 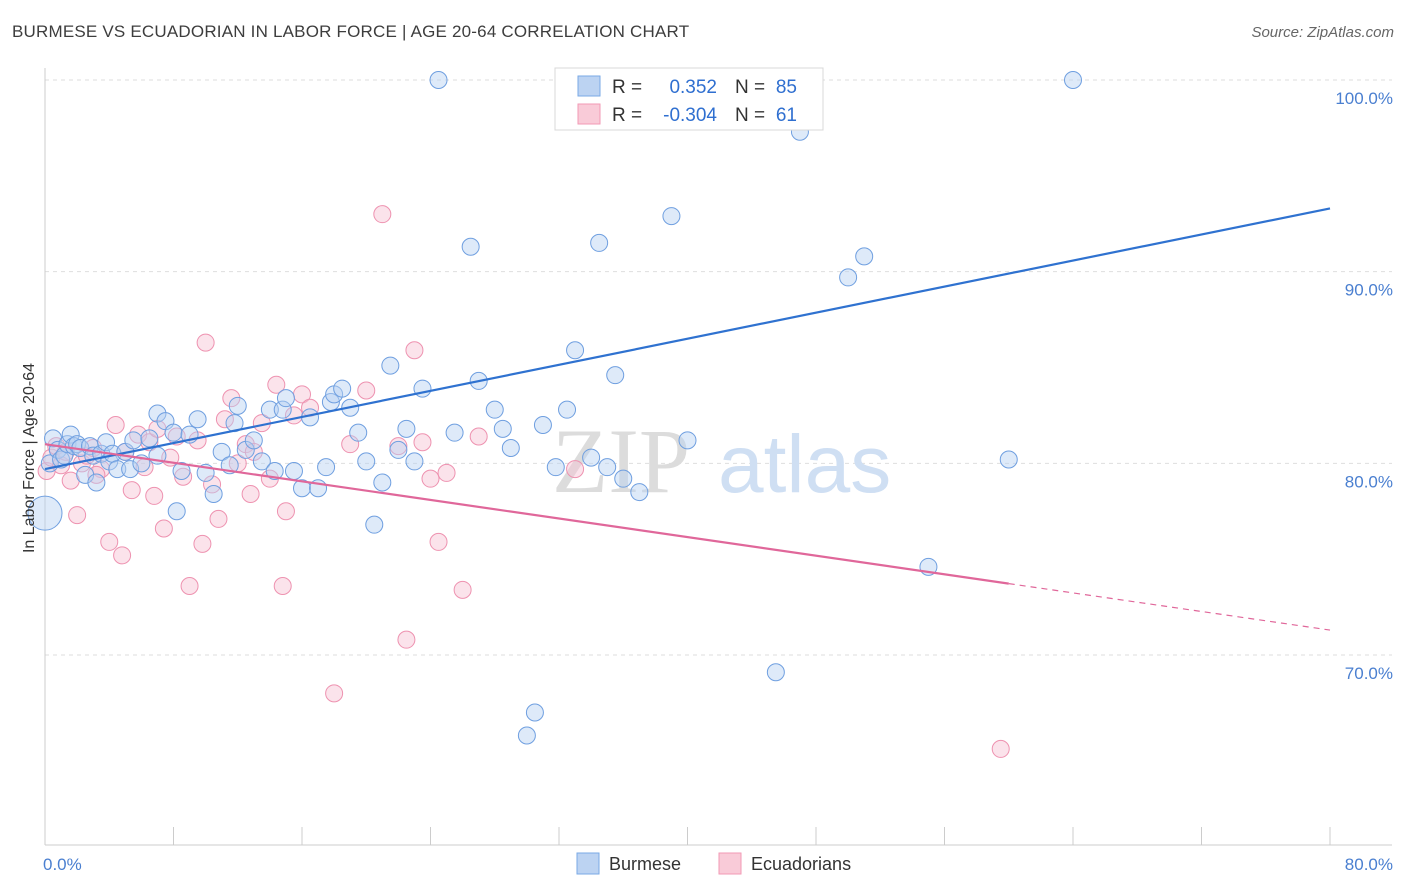 What do you see at coordinates (801, 864) in the screenshot?
I see `bottom-legend-ecuadorians: Ecuadorians` at bounding box center [801, 864].